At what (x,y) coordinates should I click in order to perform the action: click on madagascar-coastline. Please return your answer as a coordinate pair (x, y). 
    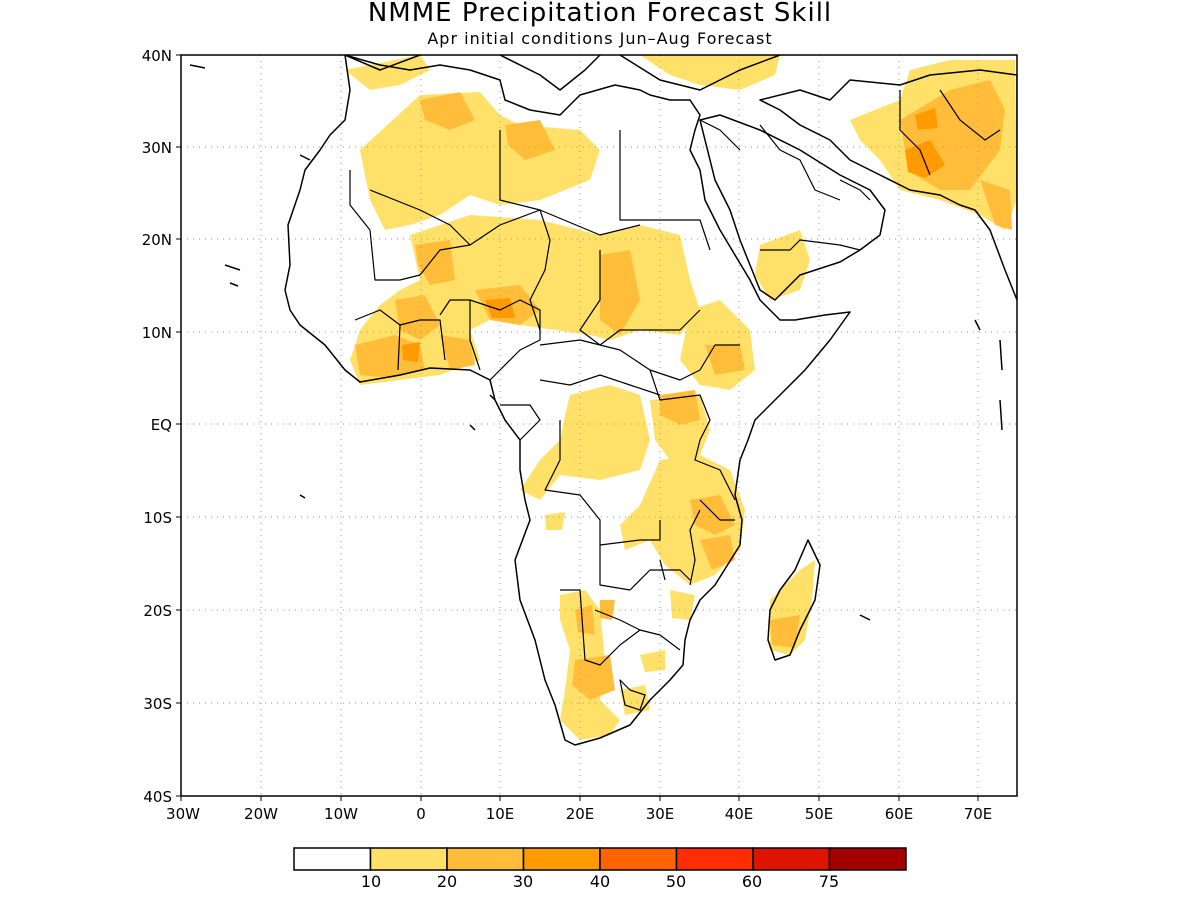
    Looking at the image, I should click on (794, 600).